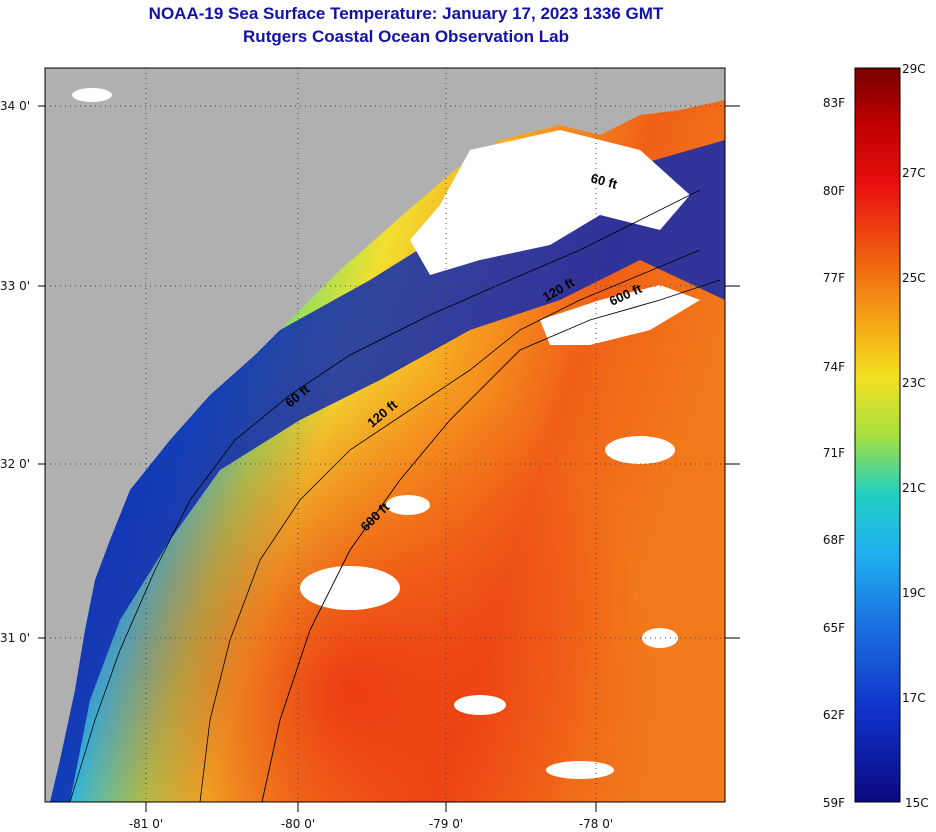 The height and width of the screenshot is (832, 936). Describe the element at coordinates (15, 106) in the screenshot. I see `lat-label-34: 34 0'` at that location.